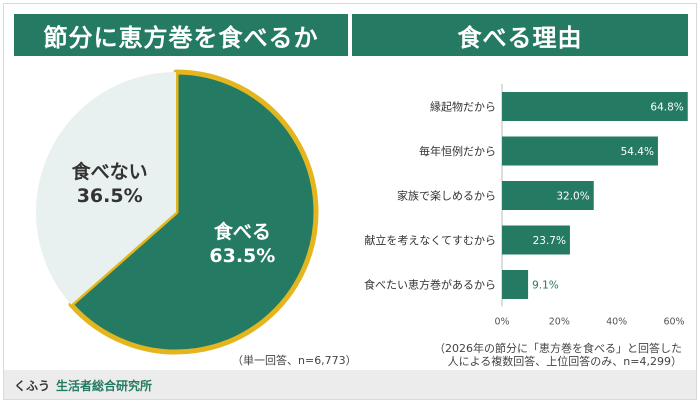 The width and height of the screenshot is (700, 403). I want to click on bar-category-label: 毎年恒例だから, so click(457, 151).